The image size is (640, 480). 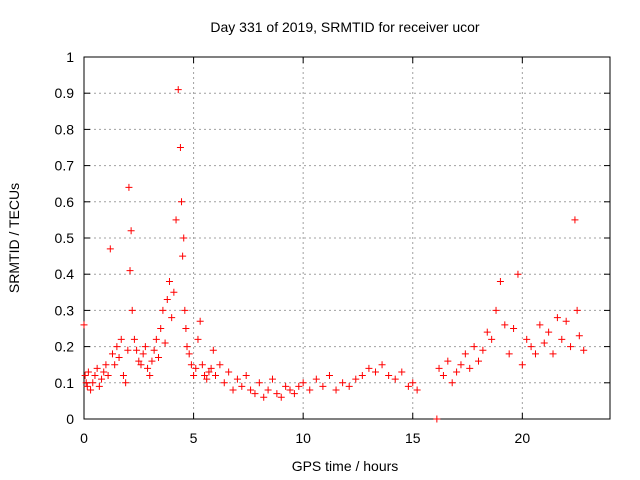 I want to click on x-axis-title: GPS time / hours, so click(x=345, y=466).